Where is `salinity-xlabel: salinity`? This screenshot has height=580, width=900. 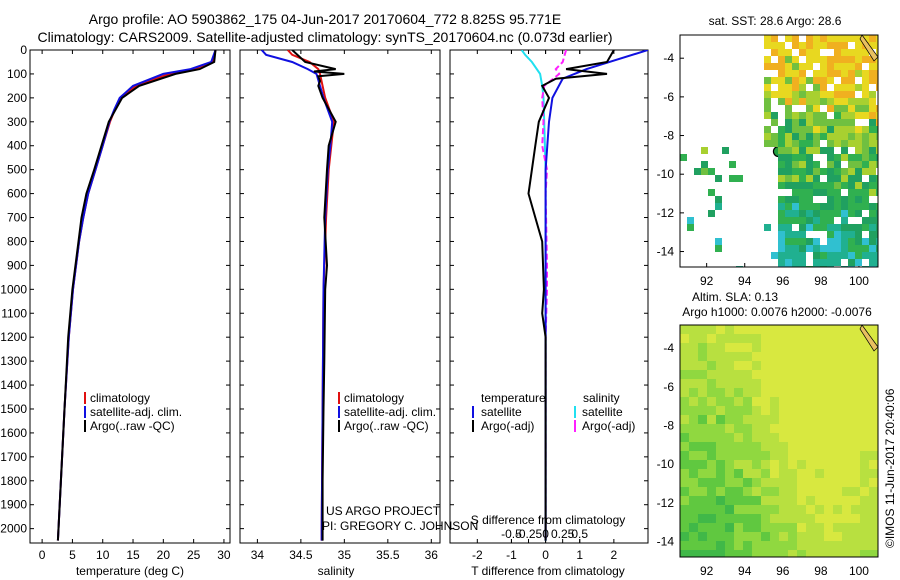
salinity-xlabel: salinity is located at coordinates (336, 571).